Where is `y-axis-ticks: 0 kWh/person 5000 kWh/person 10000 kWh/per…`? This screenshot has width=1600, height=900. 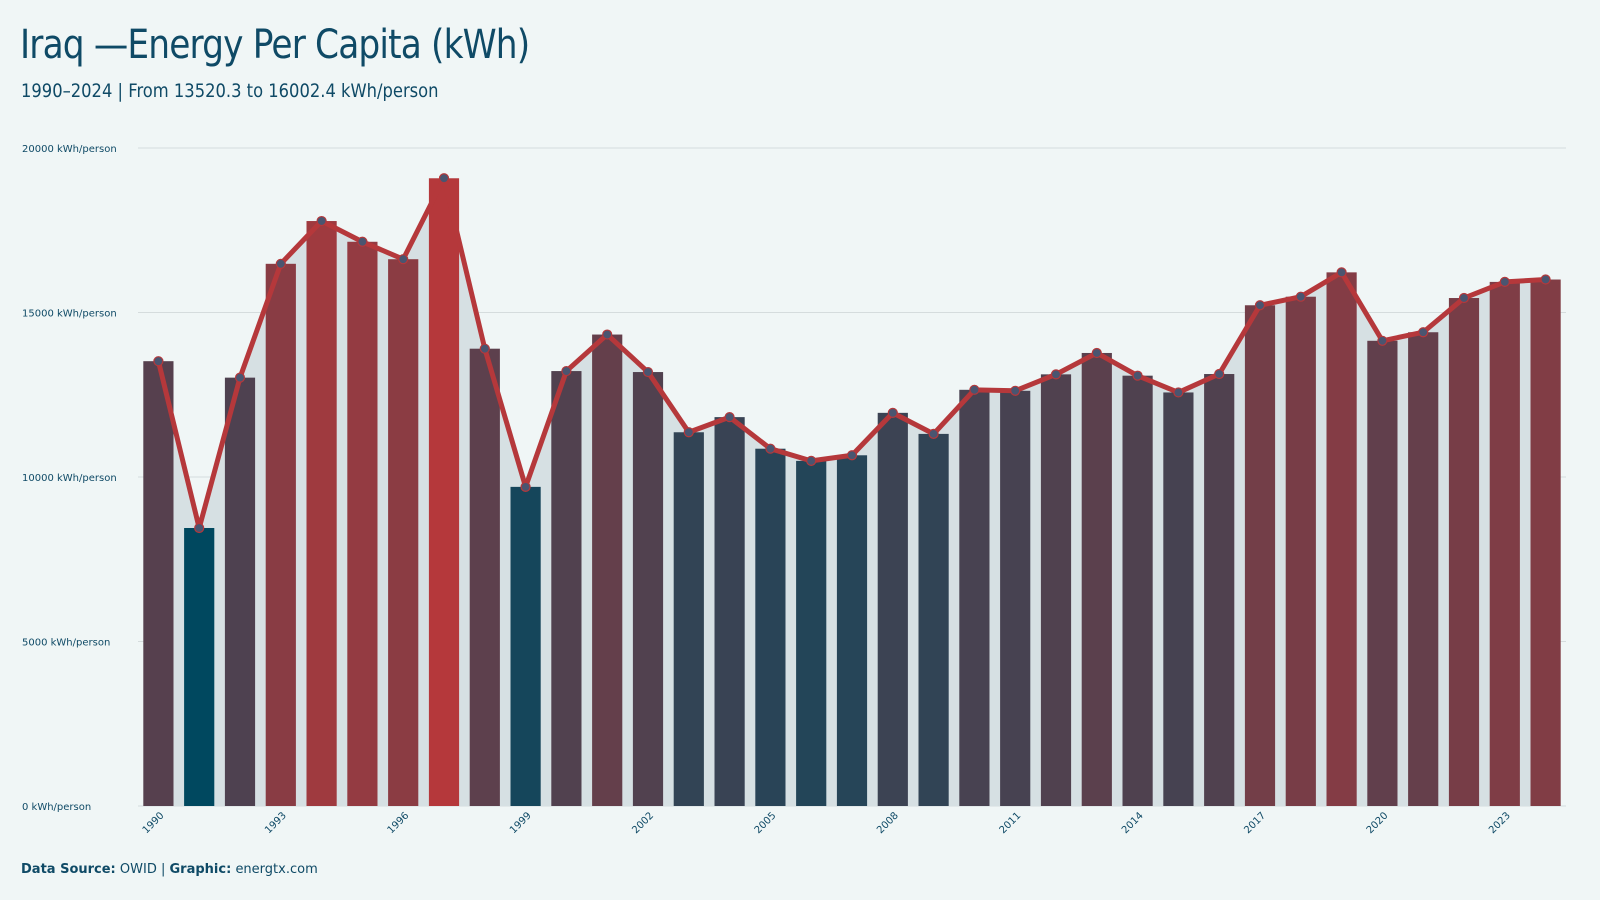 y-axis-ticks: 0 kWh/person 5000 kWh/person 10000 kWh/per… is located at coordinates (69, 478).